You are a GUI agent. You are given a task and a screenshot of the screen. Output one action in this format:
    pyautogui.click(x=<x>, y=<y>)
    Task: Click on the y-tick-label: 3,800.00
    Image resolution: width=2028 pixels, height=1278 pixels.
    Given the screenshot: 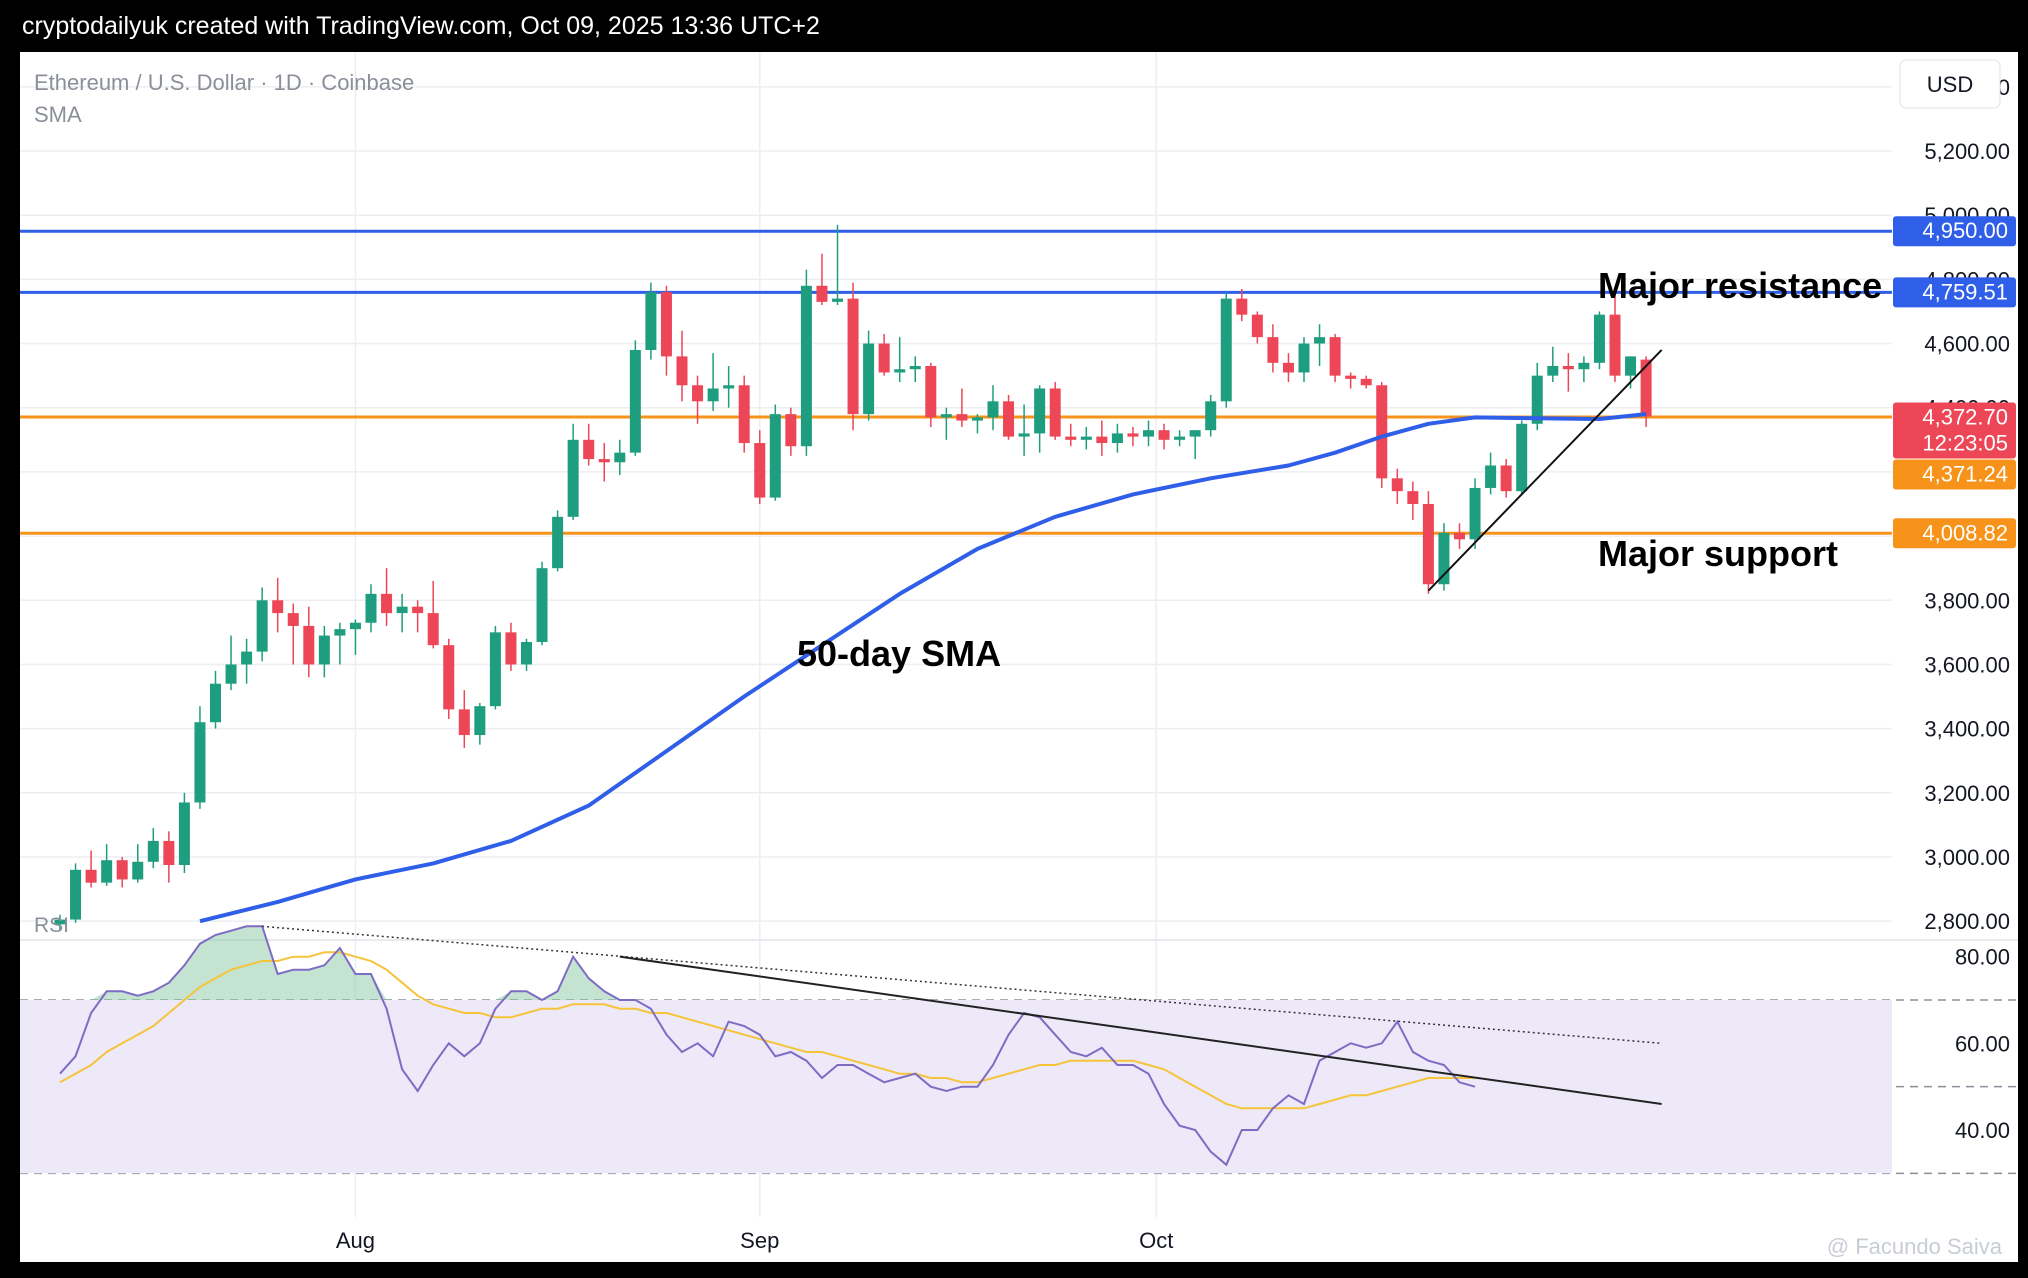 What is the action you would take?
    pyautogui.click(x=1967, y=600)
    